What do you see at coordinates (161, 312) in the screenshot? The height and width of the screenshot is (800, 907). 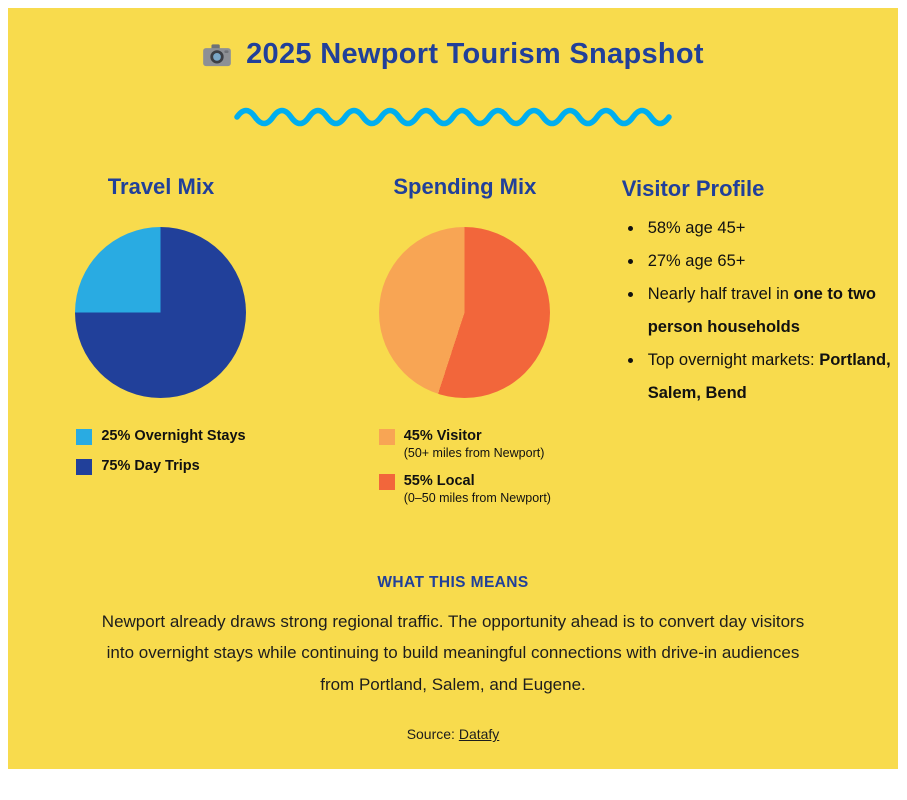 I see `travel-mix-pie-chart` at bounding box center [161, 312].